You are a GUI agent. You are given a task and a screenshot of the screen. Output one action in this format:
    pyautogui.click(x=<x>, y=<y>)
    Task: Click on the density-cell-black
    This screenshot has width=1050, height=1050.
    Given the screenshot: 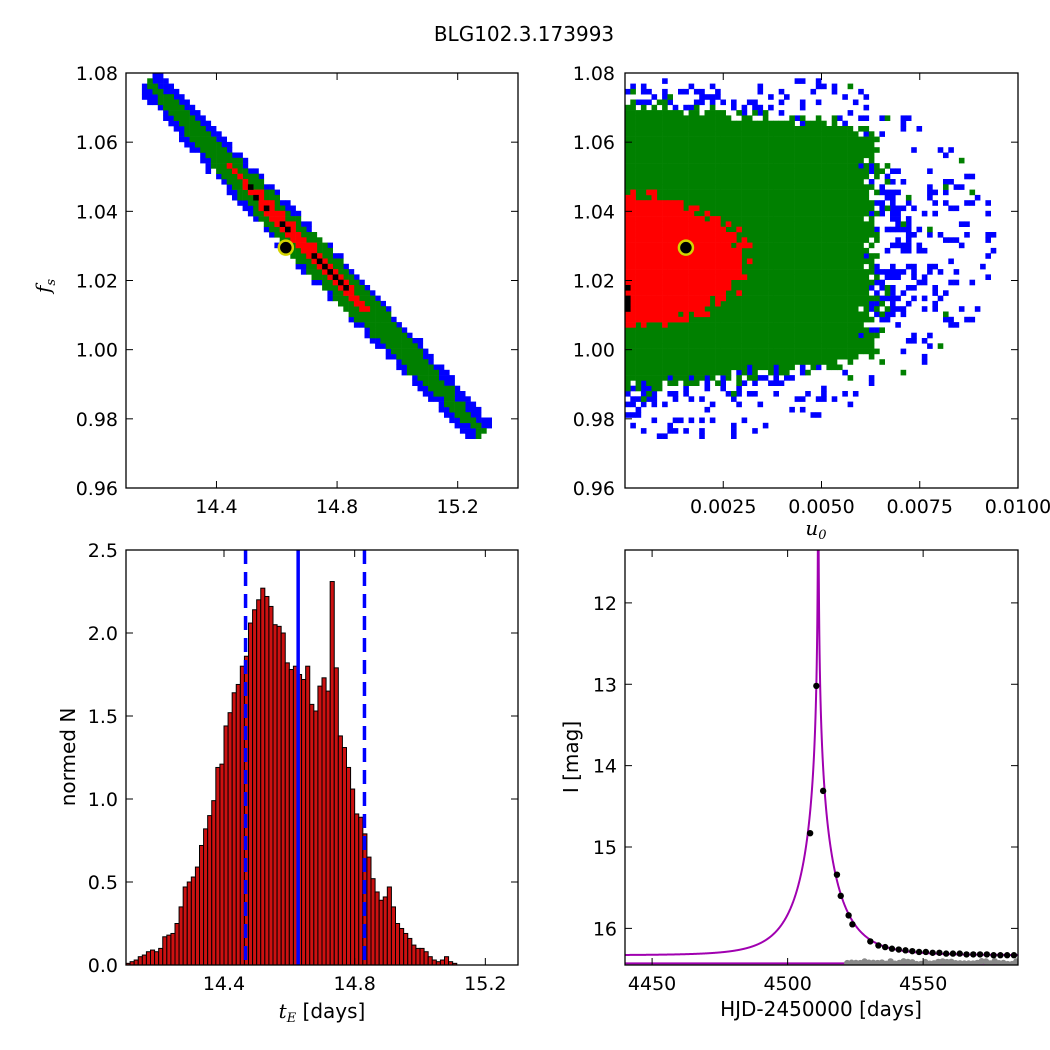 What is the action you would take?
    pyautogui.click(x=325, y=266)
    